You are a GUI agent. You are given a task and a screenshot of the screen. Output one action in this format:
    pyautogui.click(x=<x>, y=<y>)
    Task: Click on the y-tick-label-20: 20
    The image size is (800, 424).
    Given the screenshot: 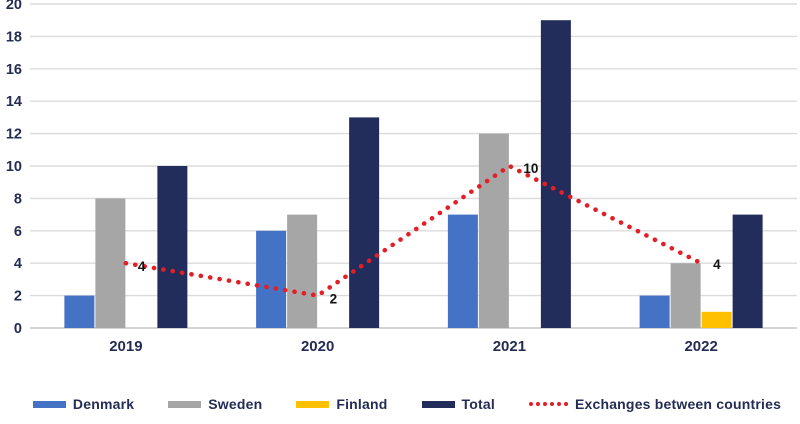 What is the action you would take?
    pyautogui.click(x=14, y=6)
    